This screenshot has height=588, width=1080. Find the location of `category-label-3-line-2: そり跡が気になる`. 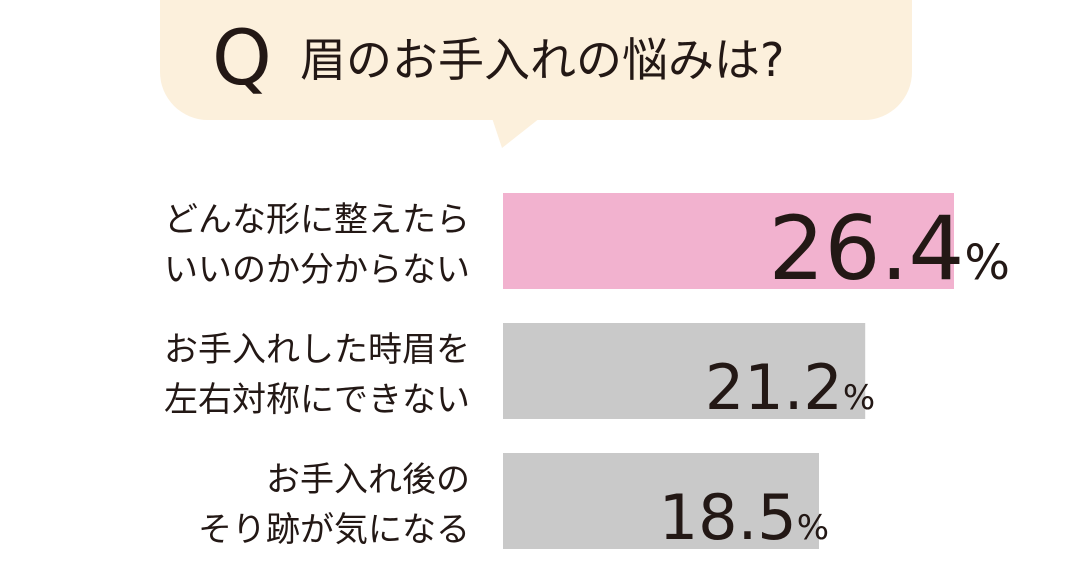

category-label-3-line-2: そり跡が気になる is located at coordinates (334, 530).